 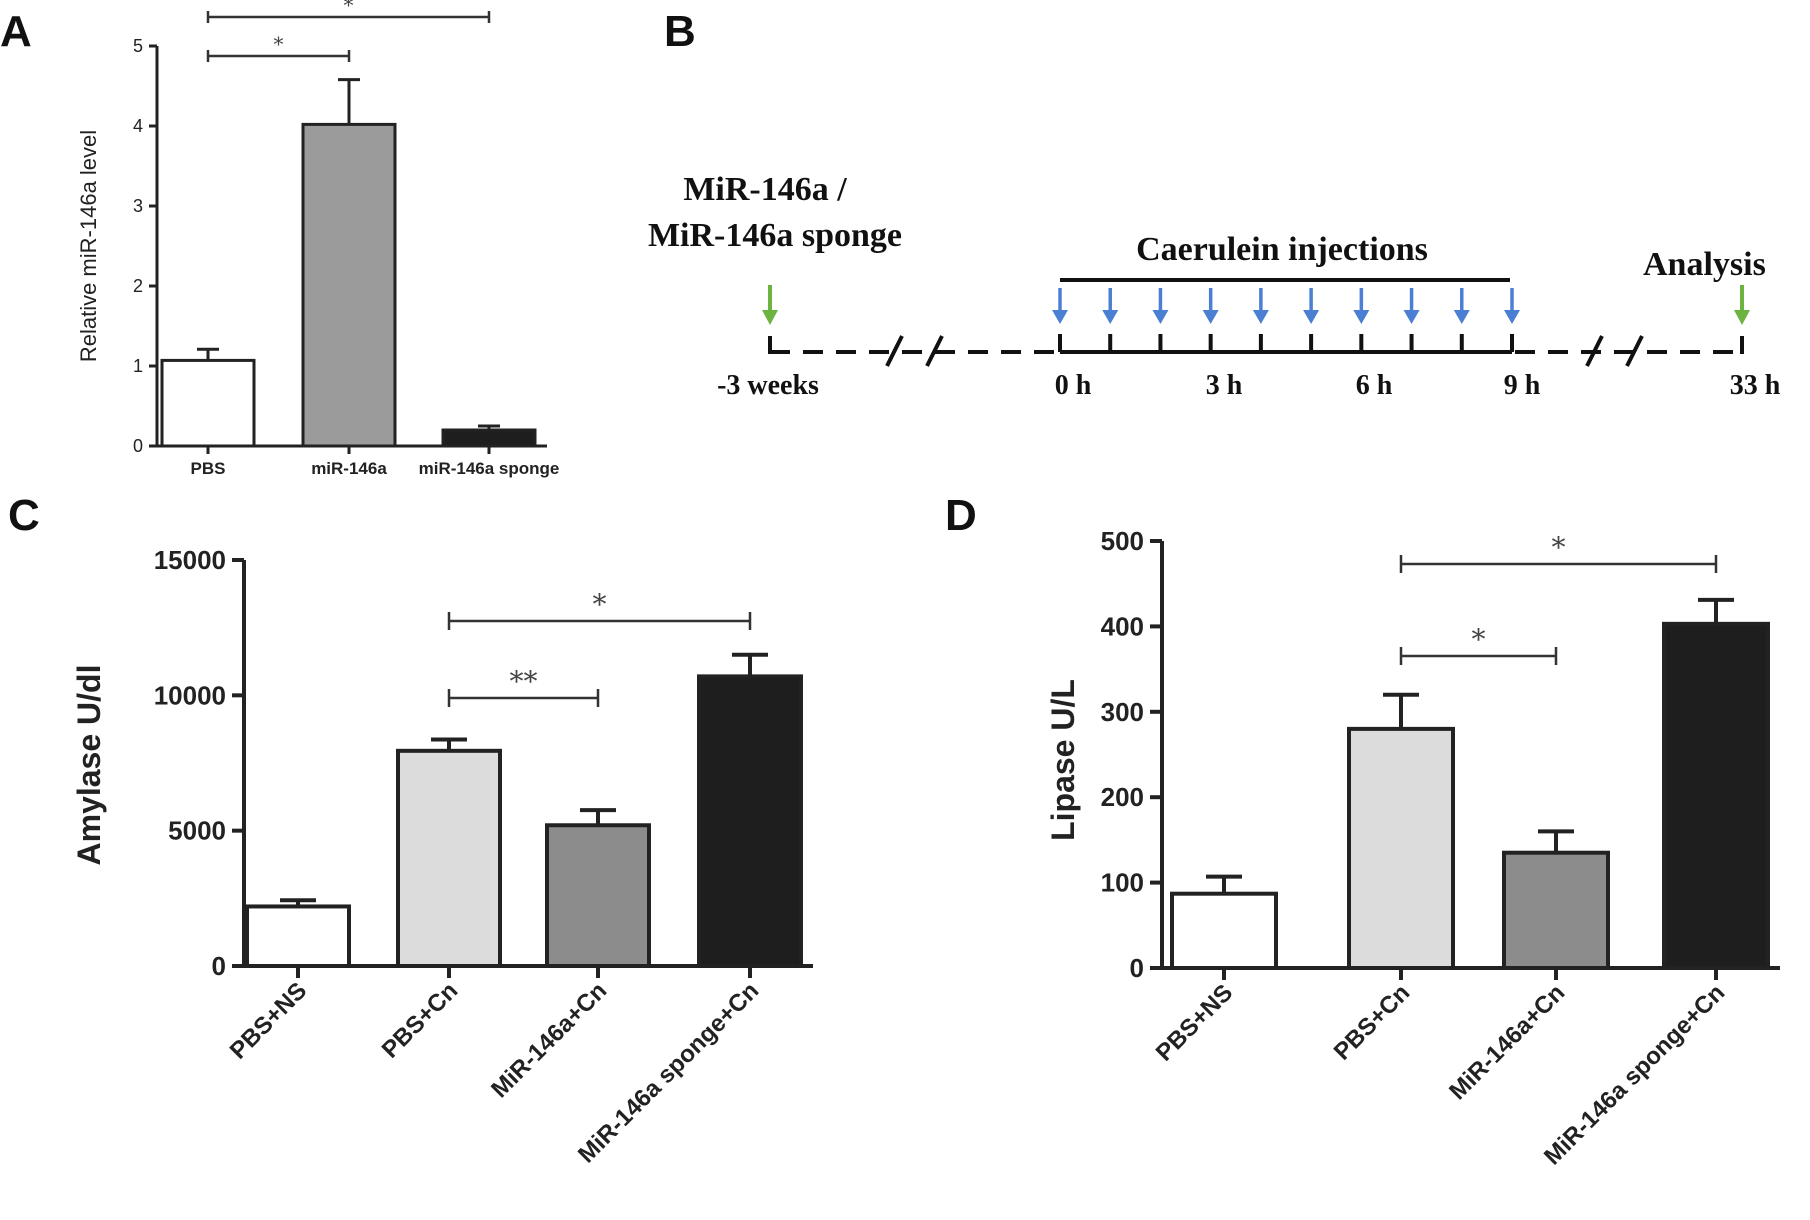 What do you see at coordinates (1594, 351) in the screenshot?
I see `break-mark-2a` at bounding box center [1594, 351].